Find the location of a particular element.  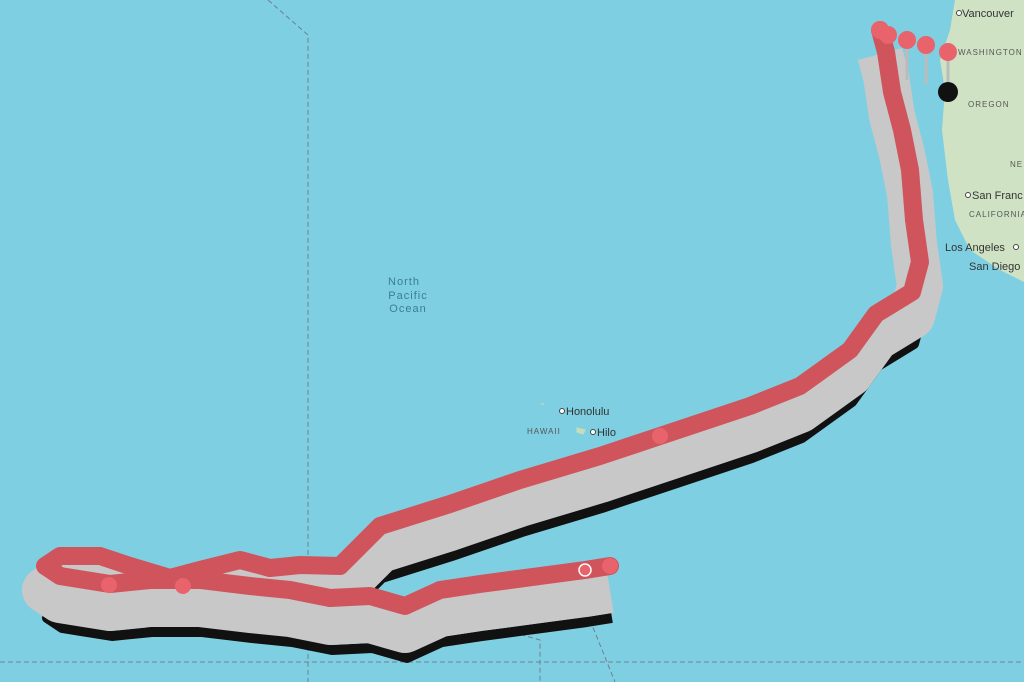

ocean-label: North is located at coordinates (404, 282).